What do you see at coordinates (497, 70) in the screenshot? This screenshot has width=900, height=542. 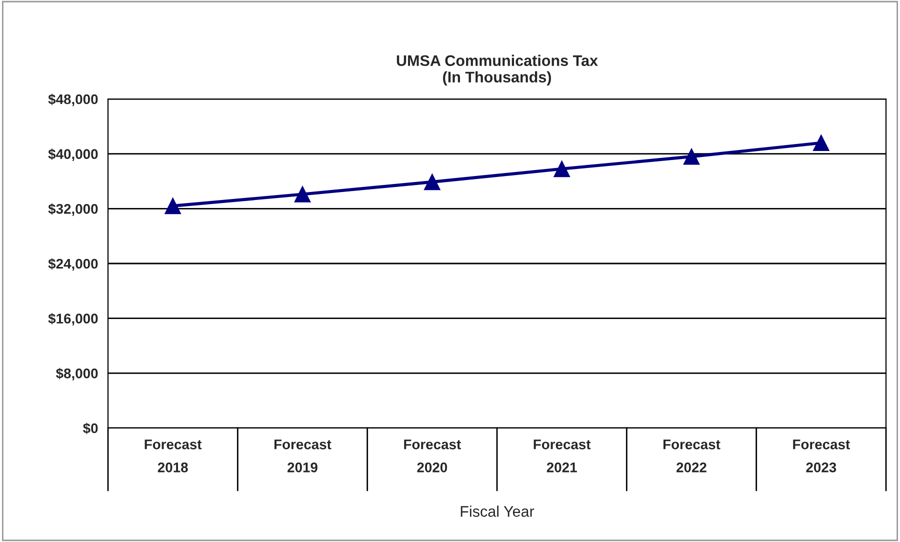 I see `chart-title: UMSA Communications Tax (In Thousands)` at bounding box center [497, 70].